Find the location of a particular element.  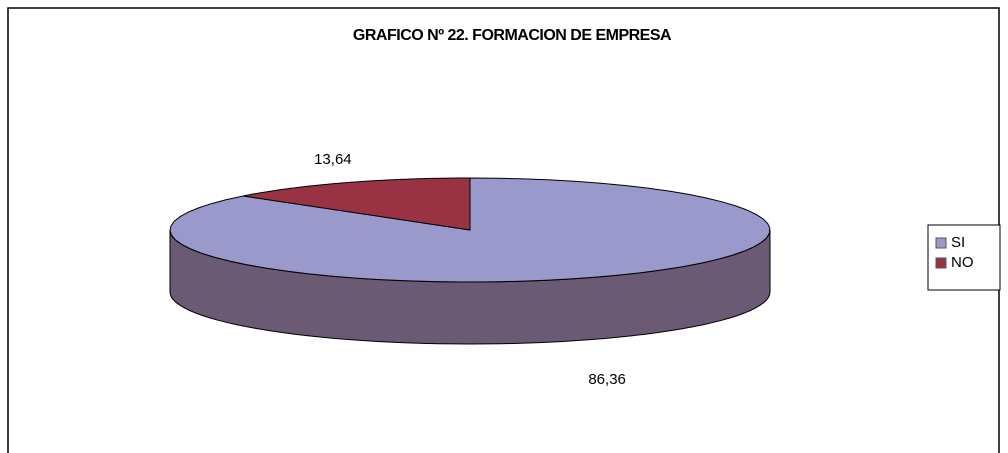

pie-slice is located at coordinates (357, 204).